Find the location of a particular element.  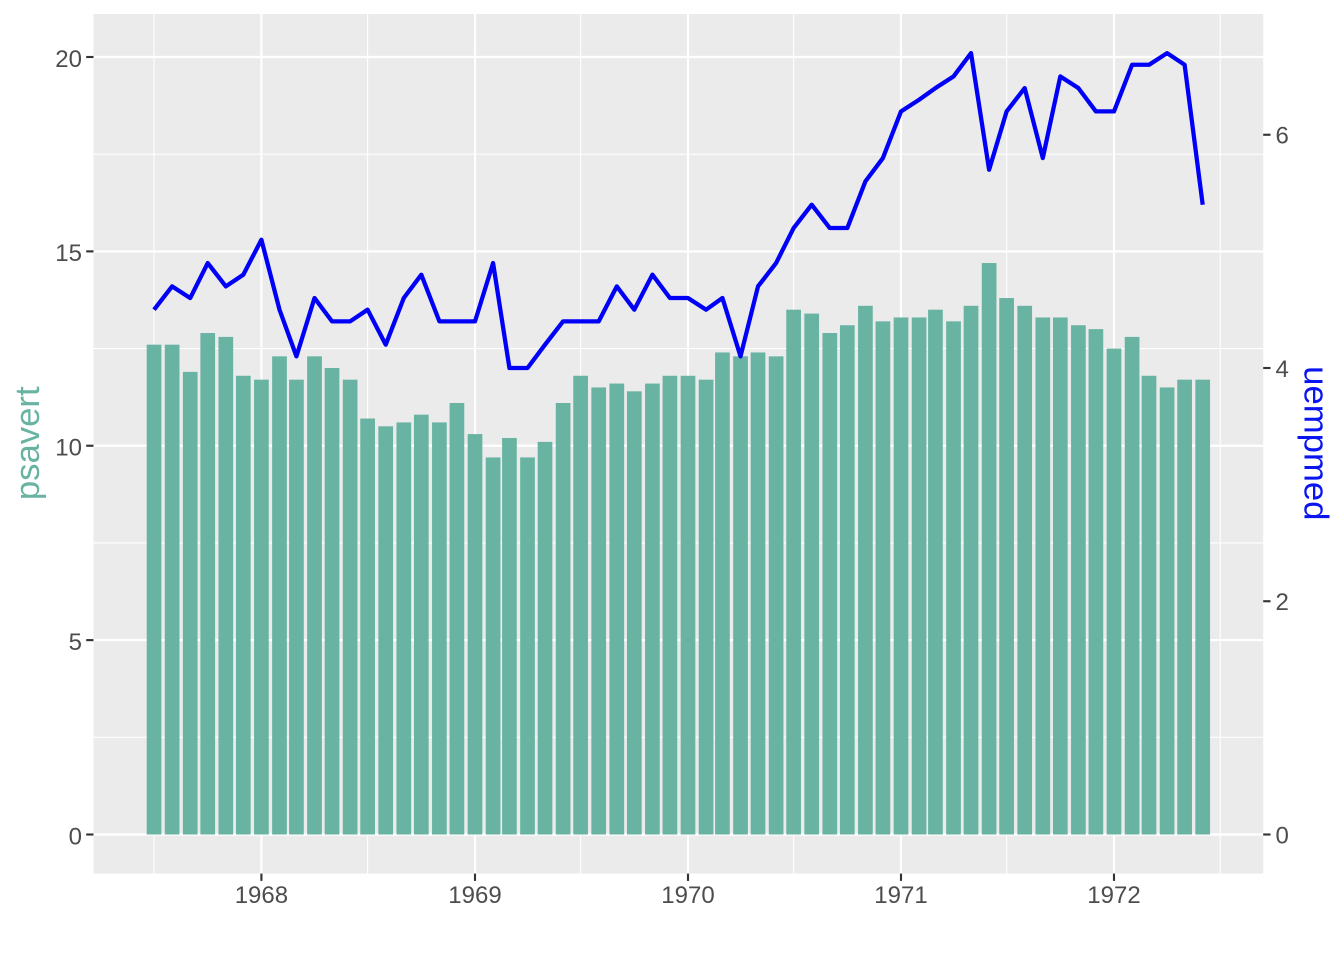

svg-text: 1972 is located at coordinates (1113, 895).